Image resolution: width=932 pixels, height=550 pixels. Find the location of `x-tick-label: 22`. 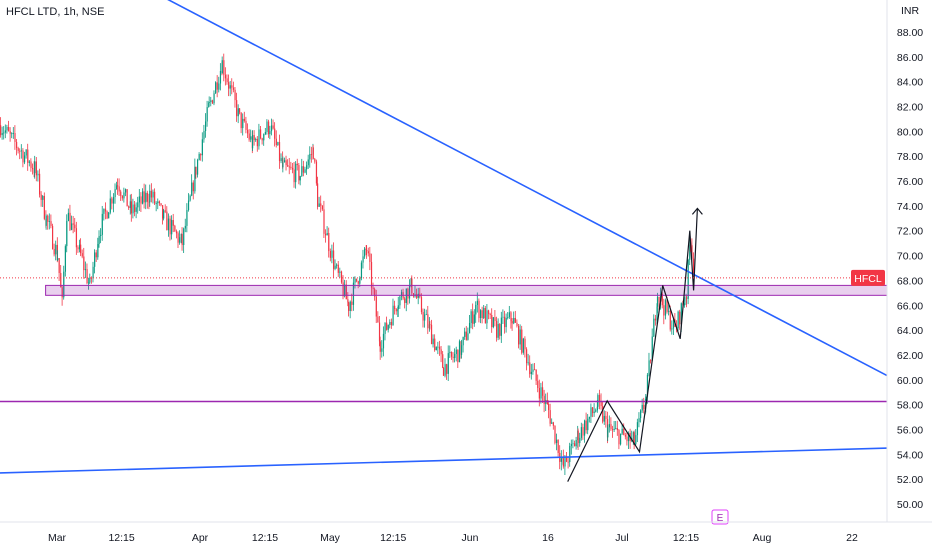

x-tick-label: 22 is located at coordinates (852, 538).